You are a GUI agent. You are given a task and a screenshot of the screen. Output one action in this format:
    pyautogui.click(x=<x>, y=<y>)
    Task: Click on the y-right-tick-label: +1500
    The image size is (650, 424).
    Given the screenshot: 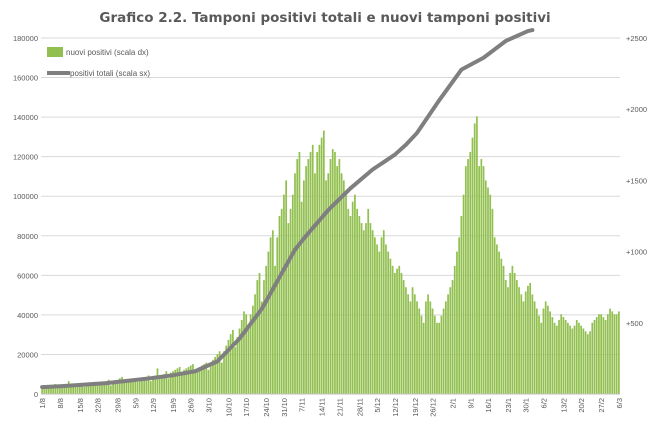 What is the action you would take?
    pyautogui.click(x=636, y=180)
    